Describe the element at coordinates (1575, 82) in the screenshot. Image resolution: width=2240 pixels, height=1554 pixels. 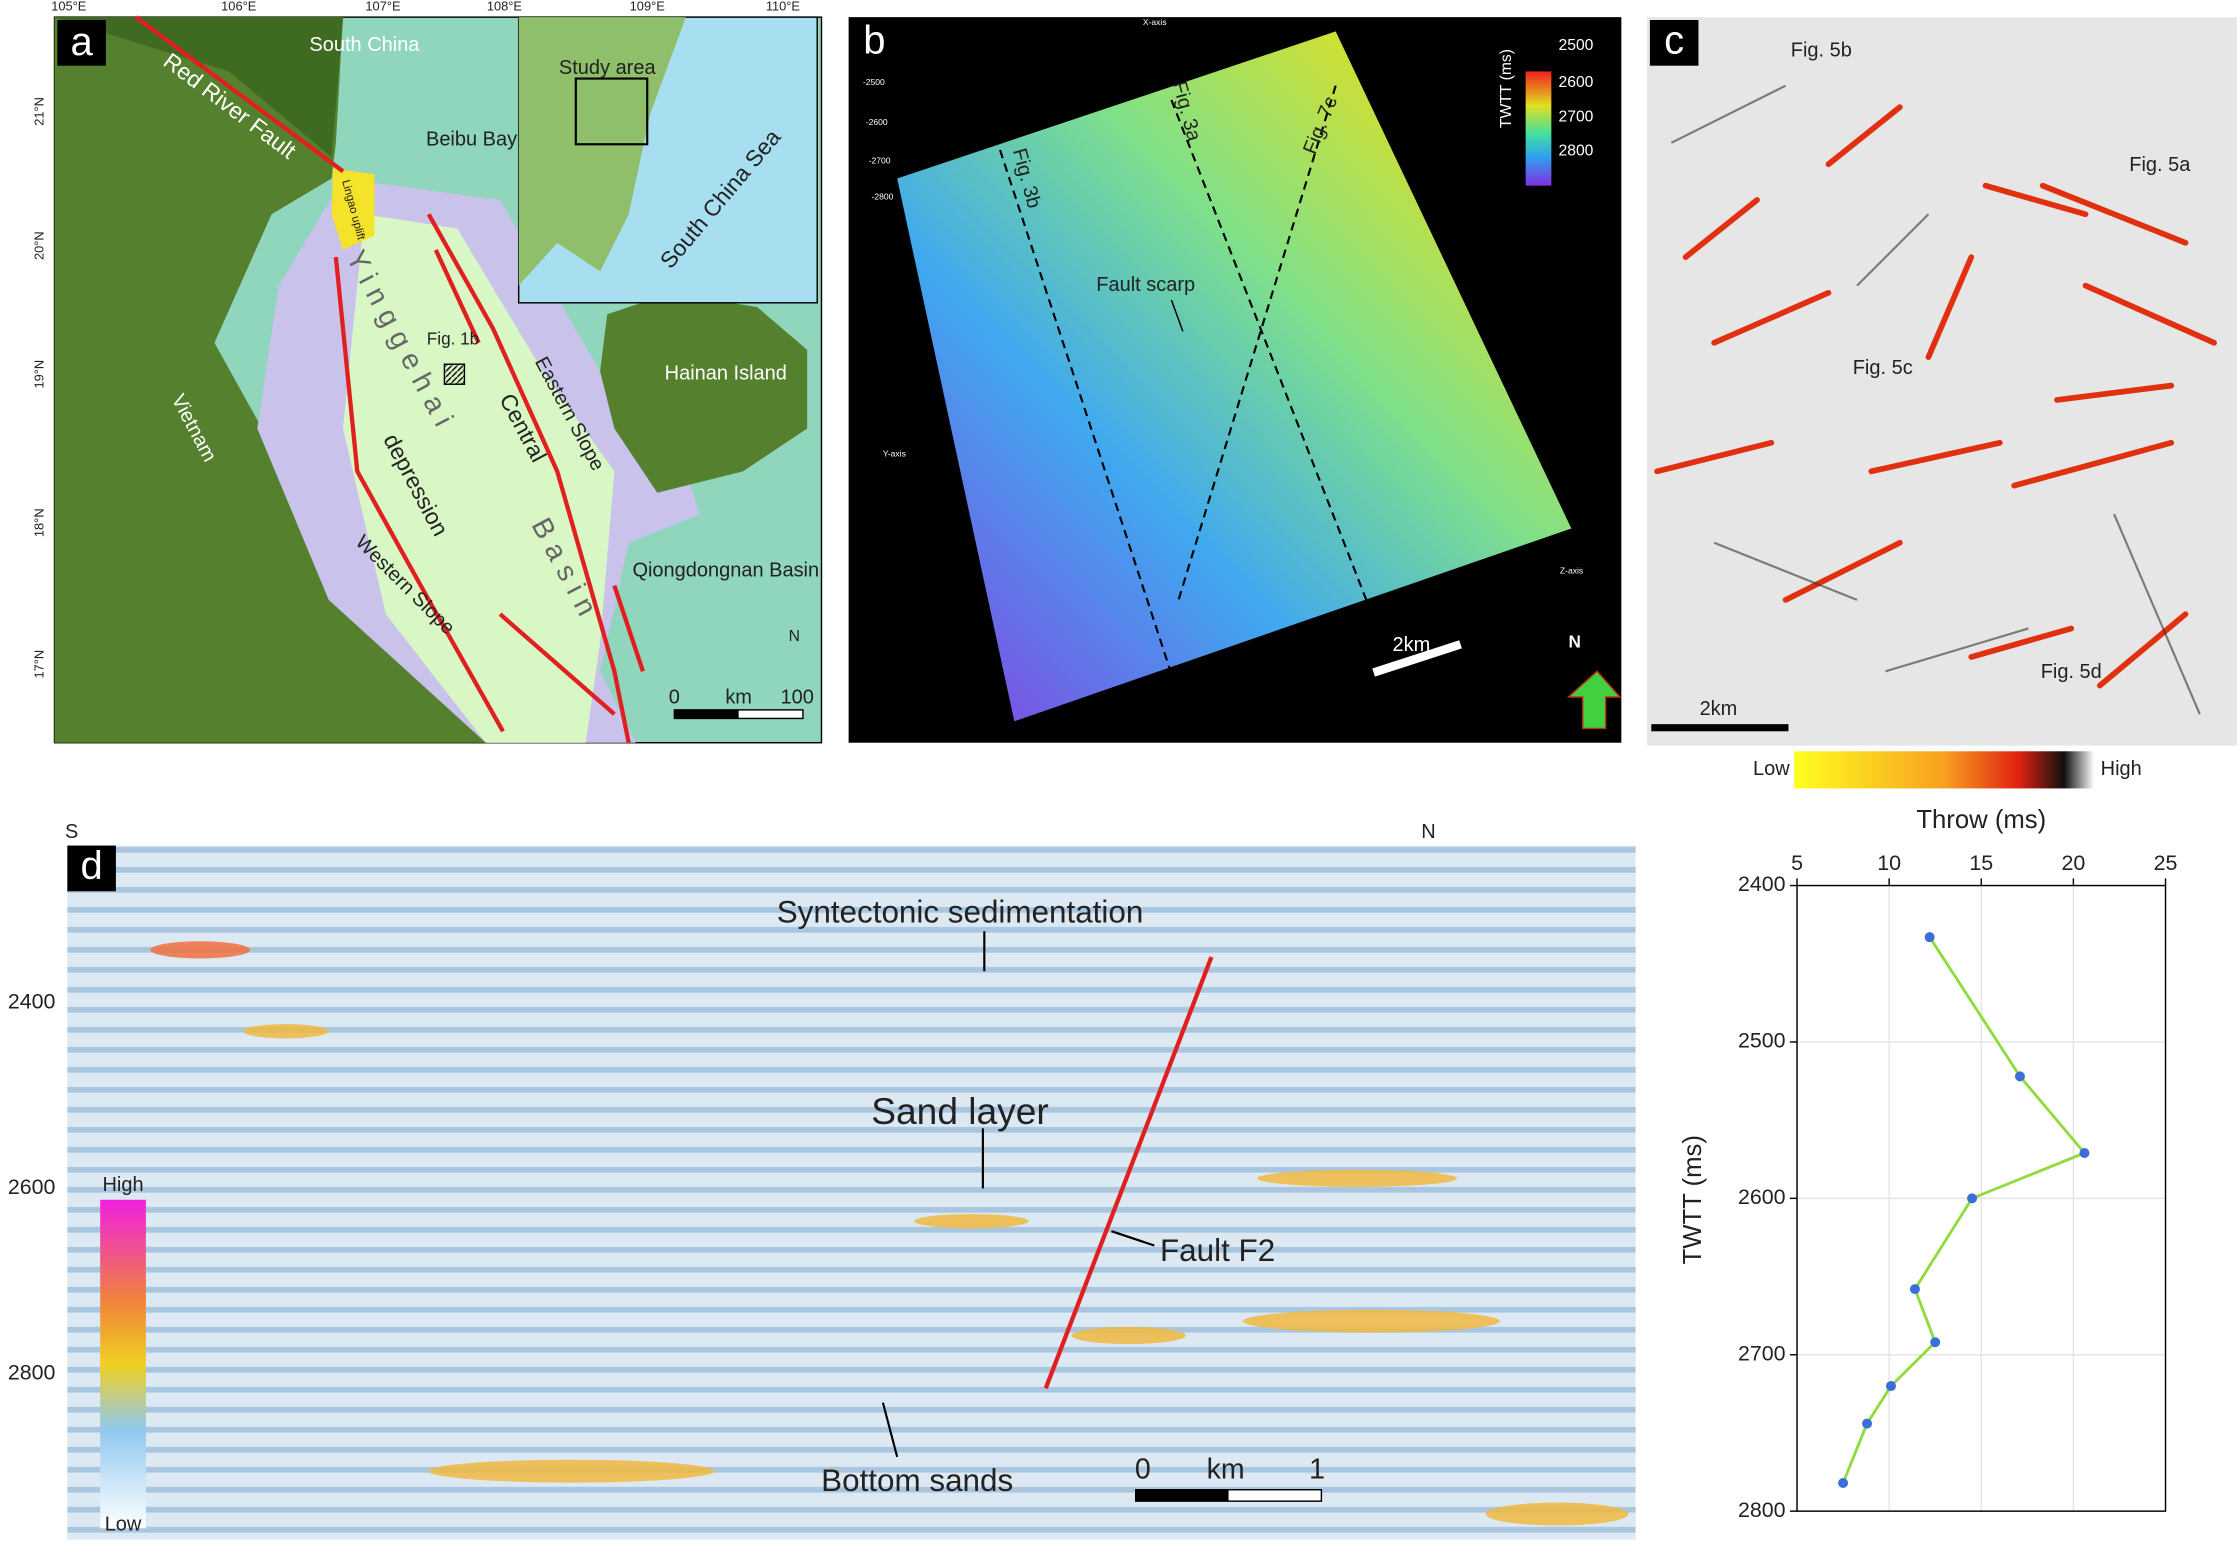
I see `colorbar-tick: 2600` at that location.